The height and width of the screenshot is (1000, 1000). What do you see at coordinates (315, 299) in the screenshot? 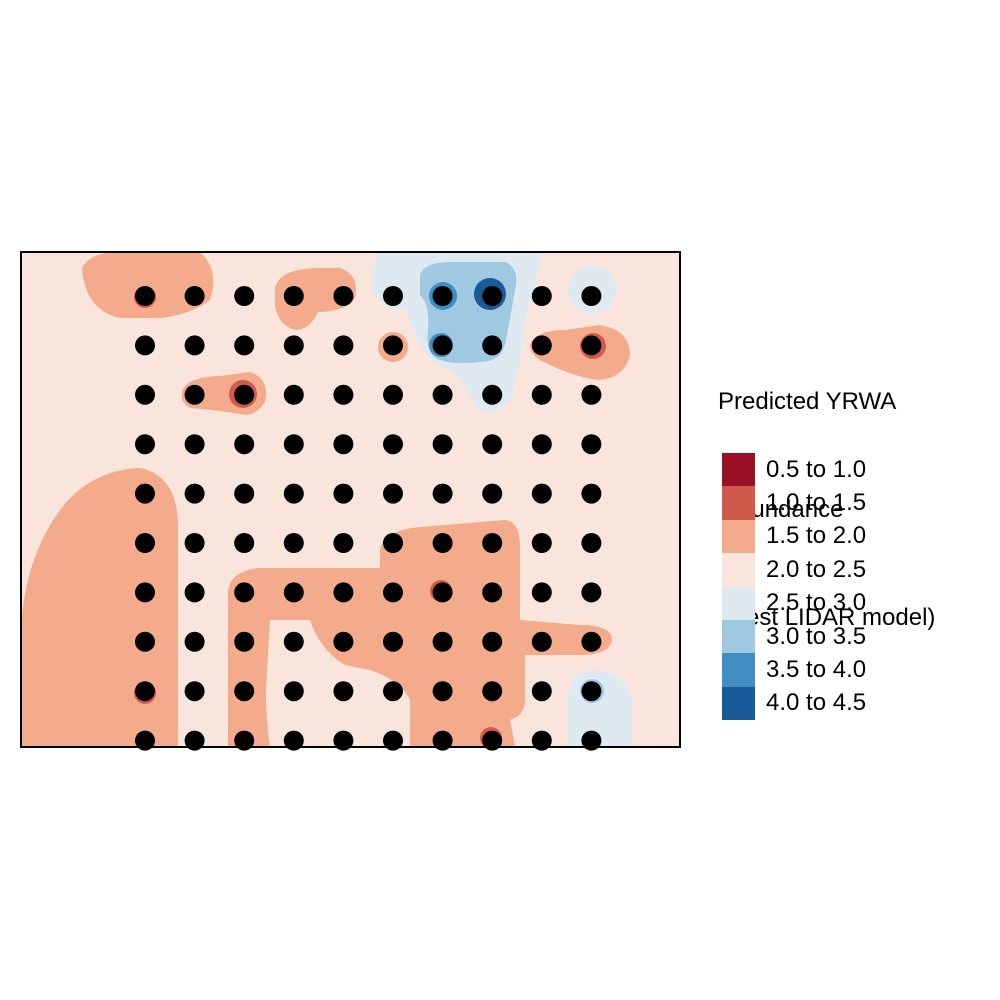
I see `zone-north-center` at bounding box center [315, 299].